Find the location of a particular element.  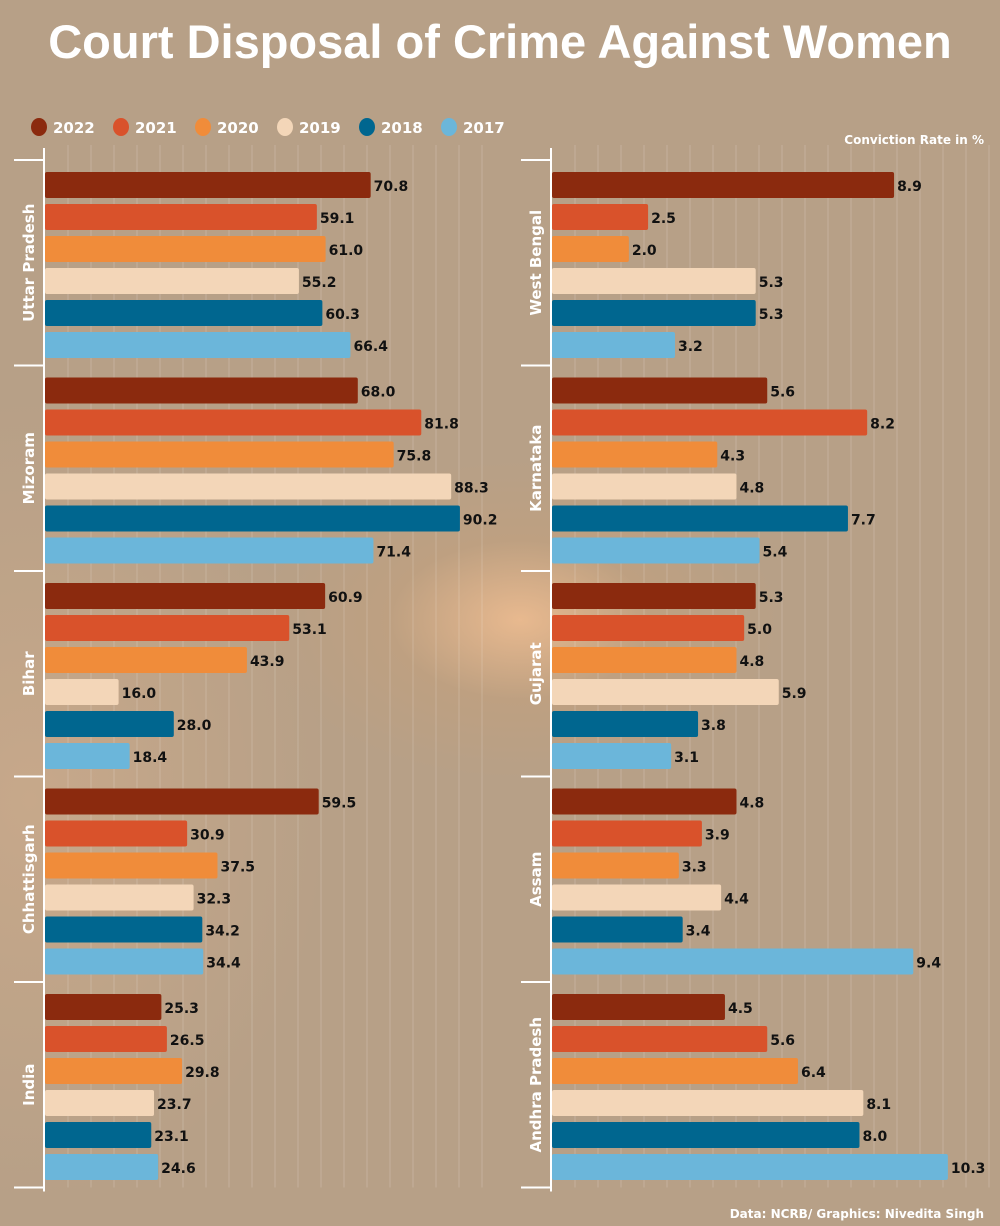

data-label: 23.7 is located at coordinates (174, 1105).